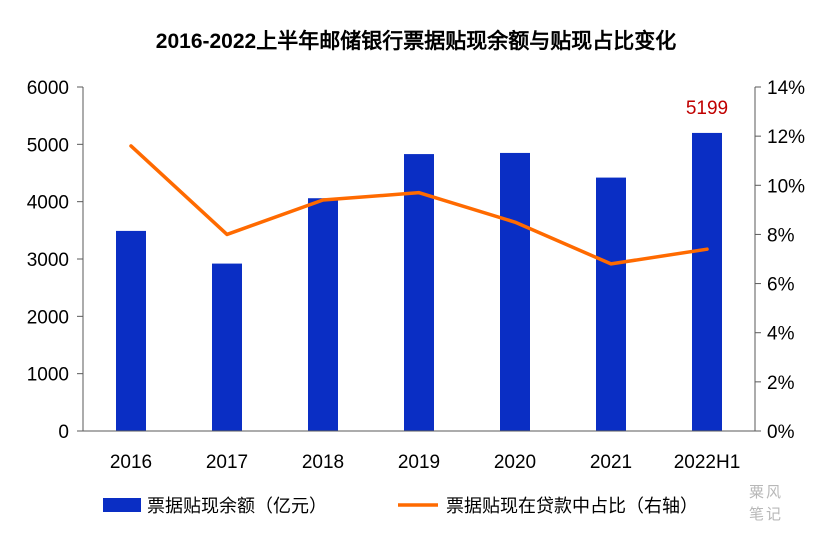 The width and height of the screenshot is (832, 547). I want to click on left-tick-label: 2000, so click(48, 317).